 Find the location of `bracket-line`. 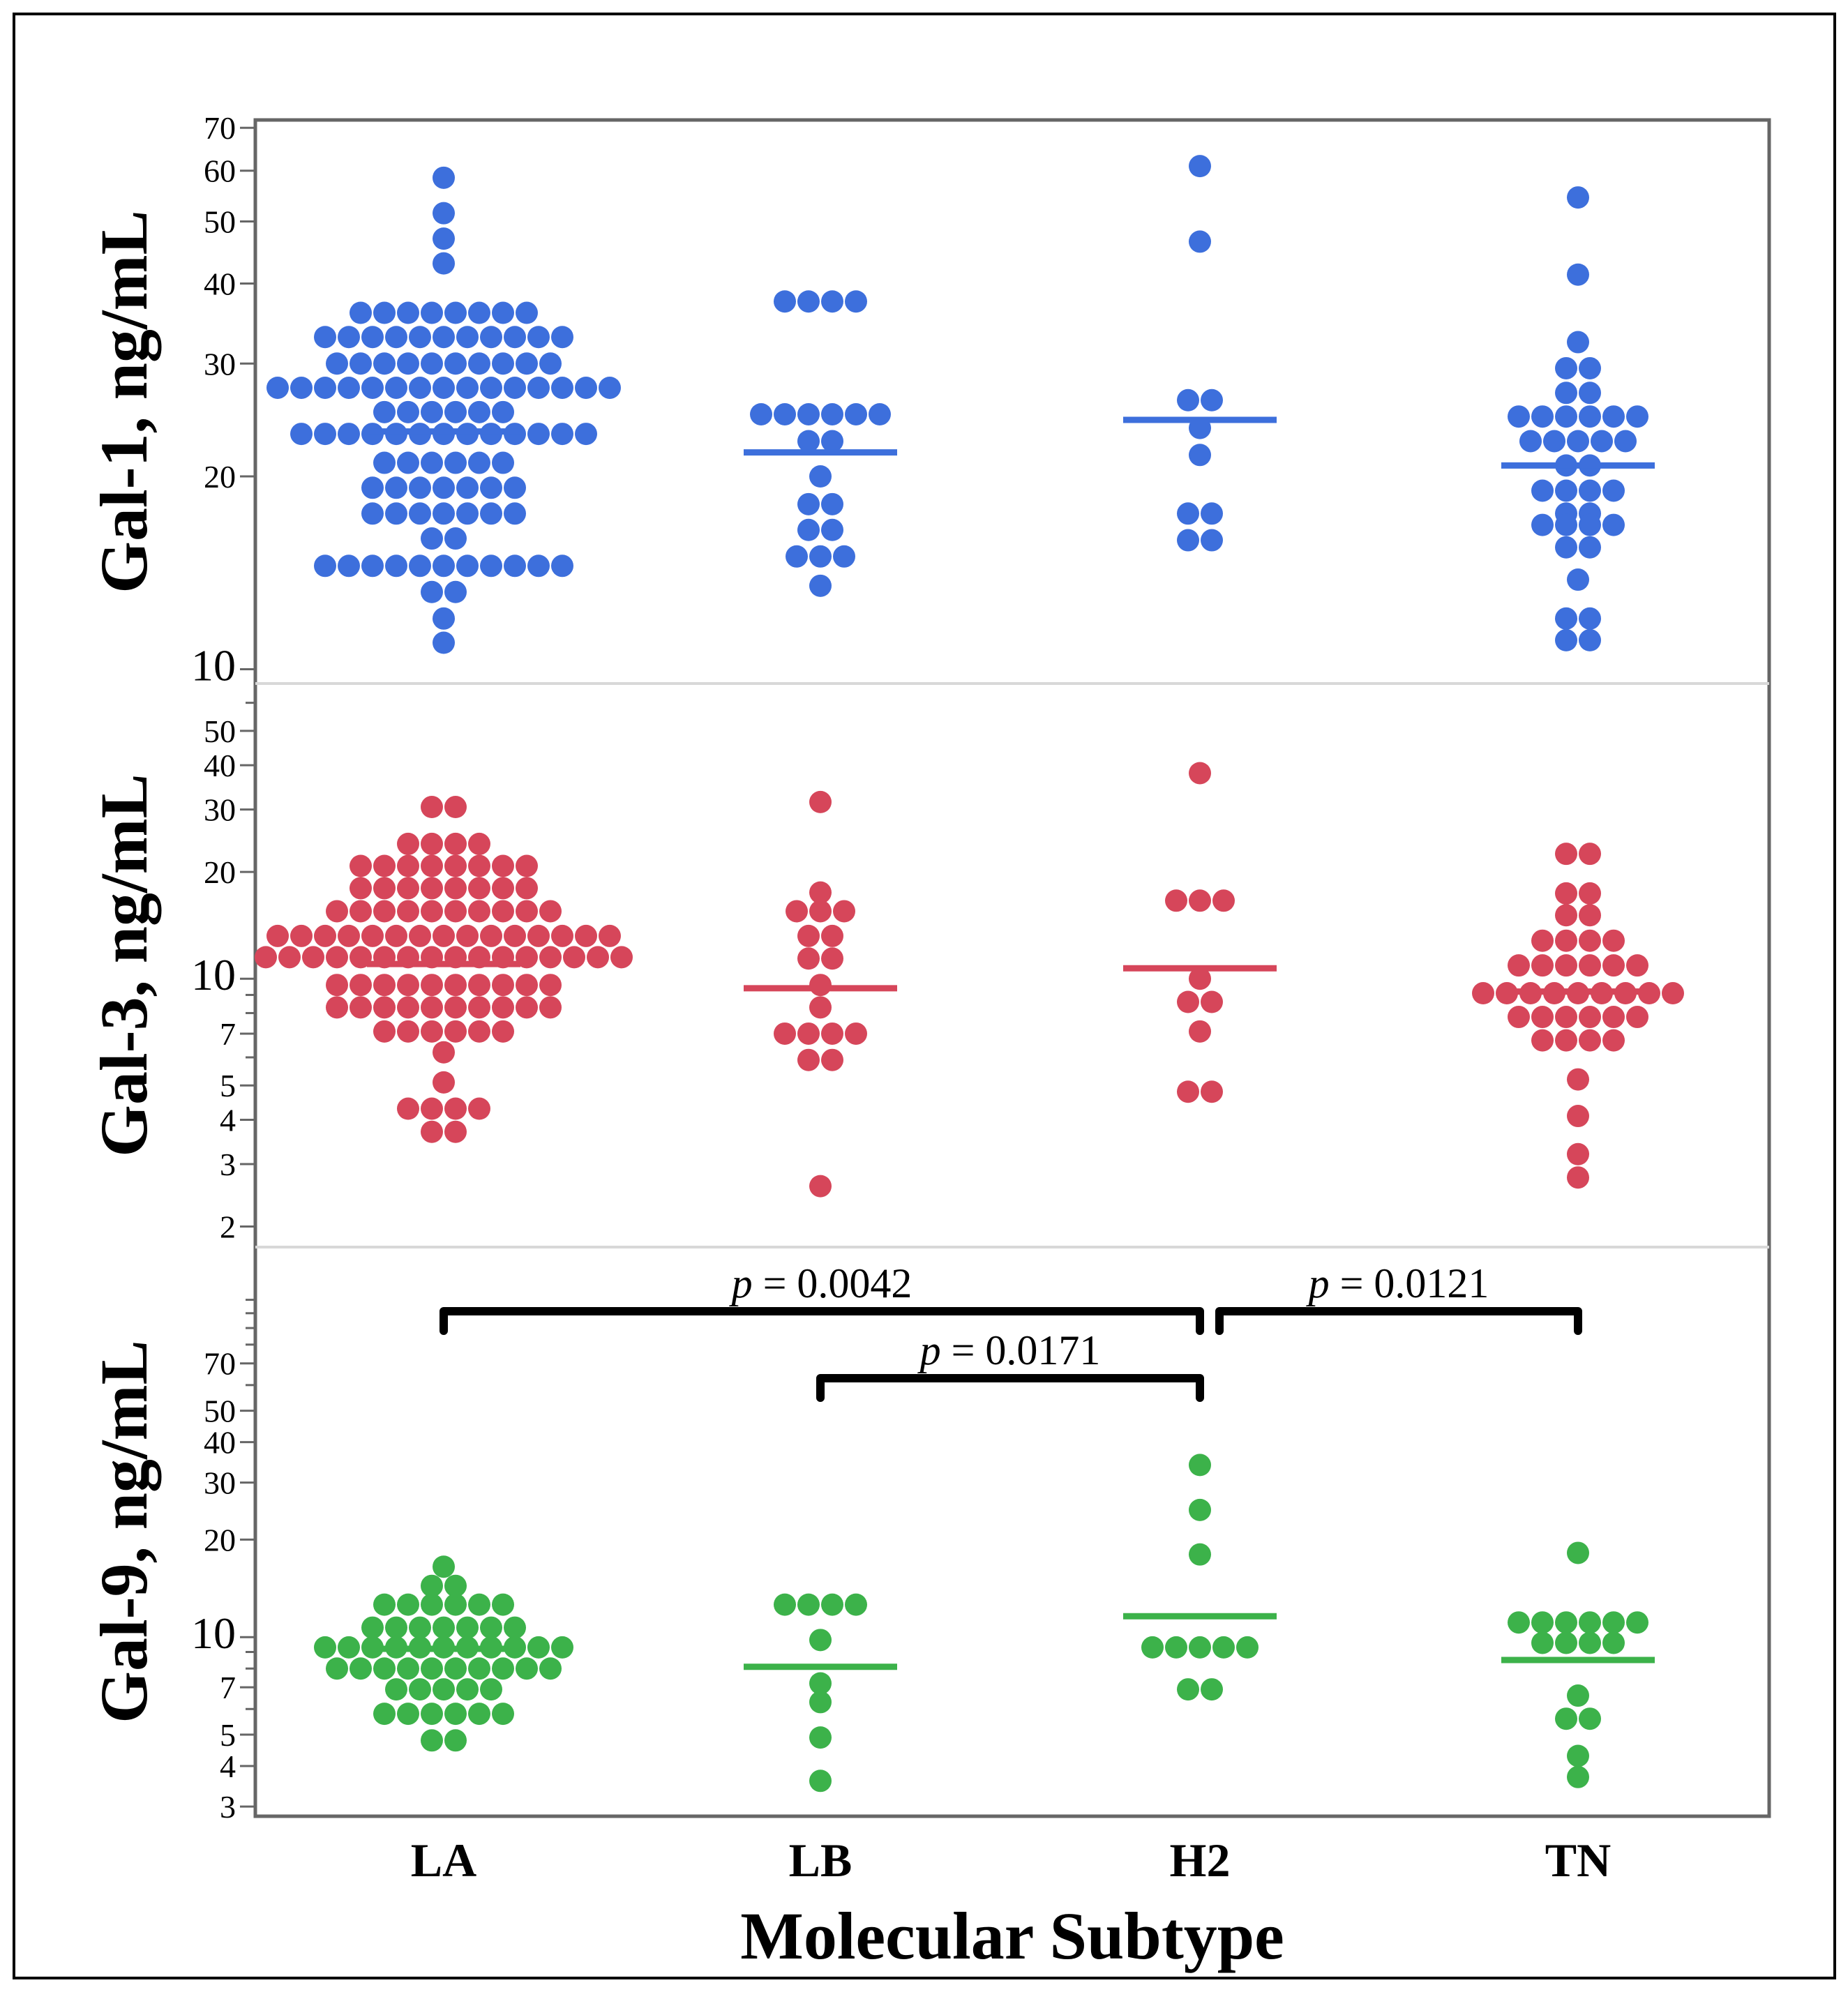

bracket-line is located at coordinates (822, 1321).